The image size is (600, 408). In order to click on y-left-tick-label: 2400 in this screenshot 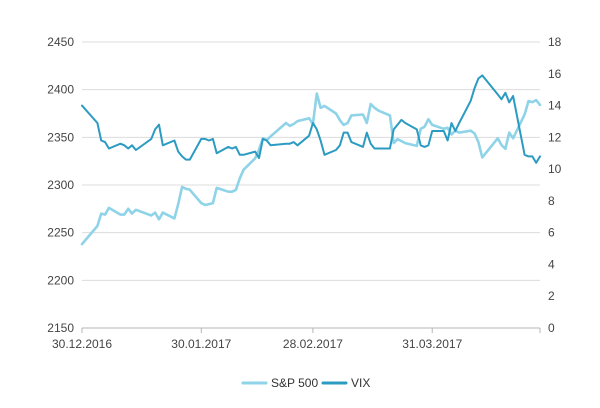, I will do `click(60, 90)`.